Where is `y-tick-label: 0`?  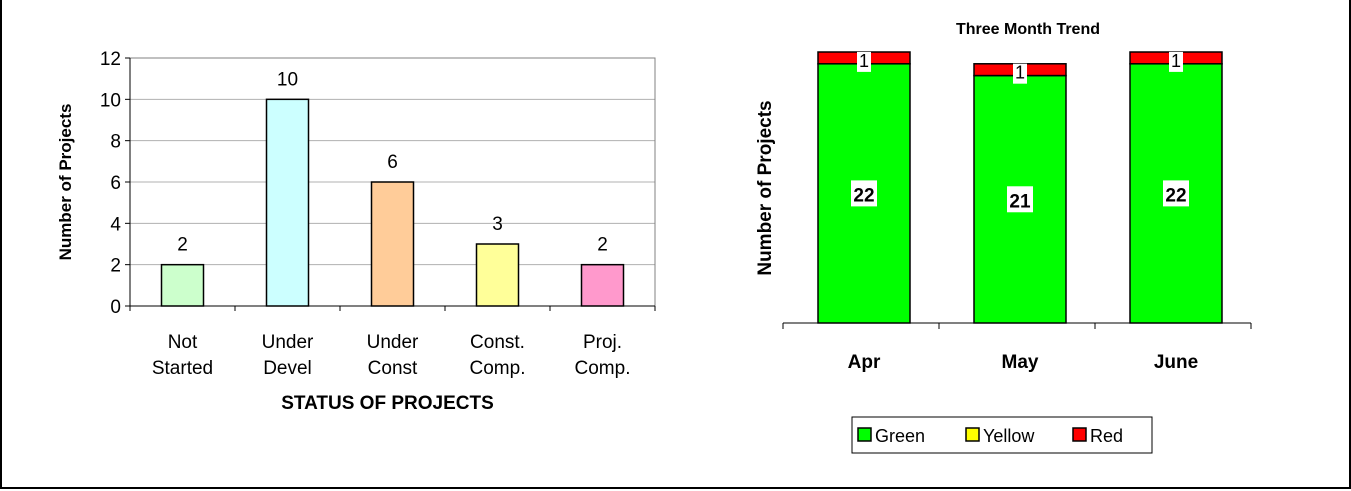 y-tick-label: 0 is located at coordinates (115, 307).